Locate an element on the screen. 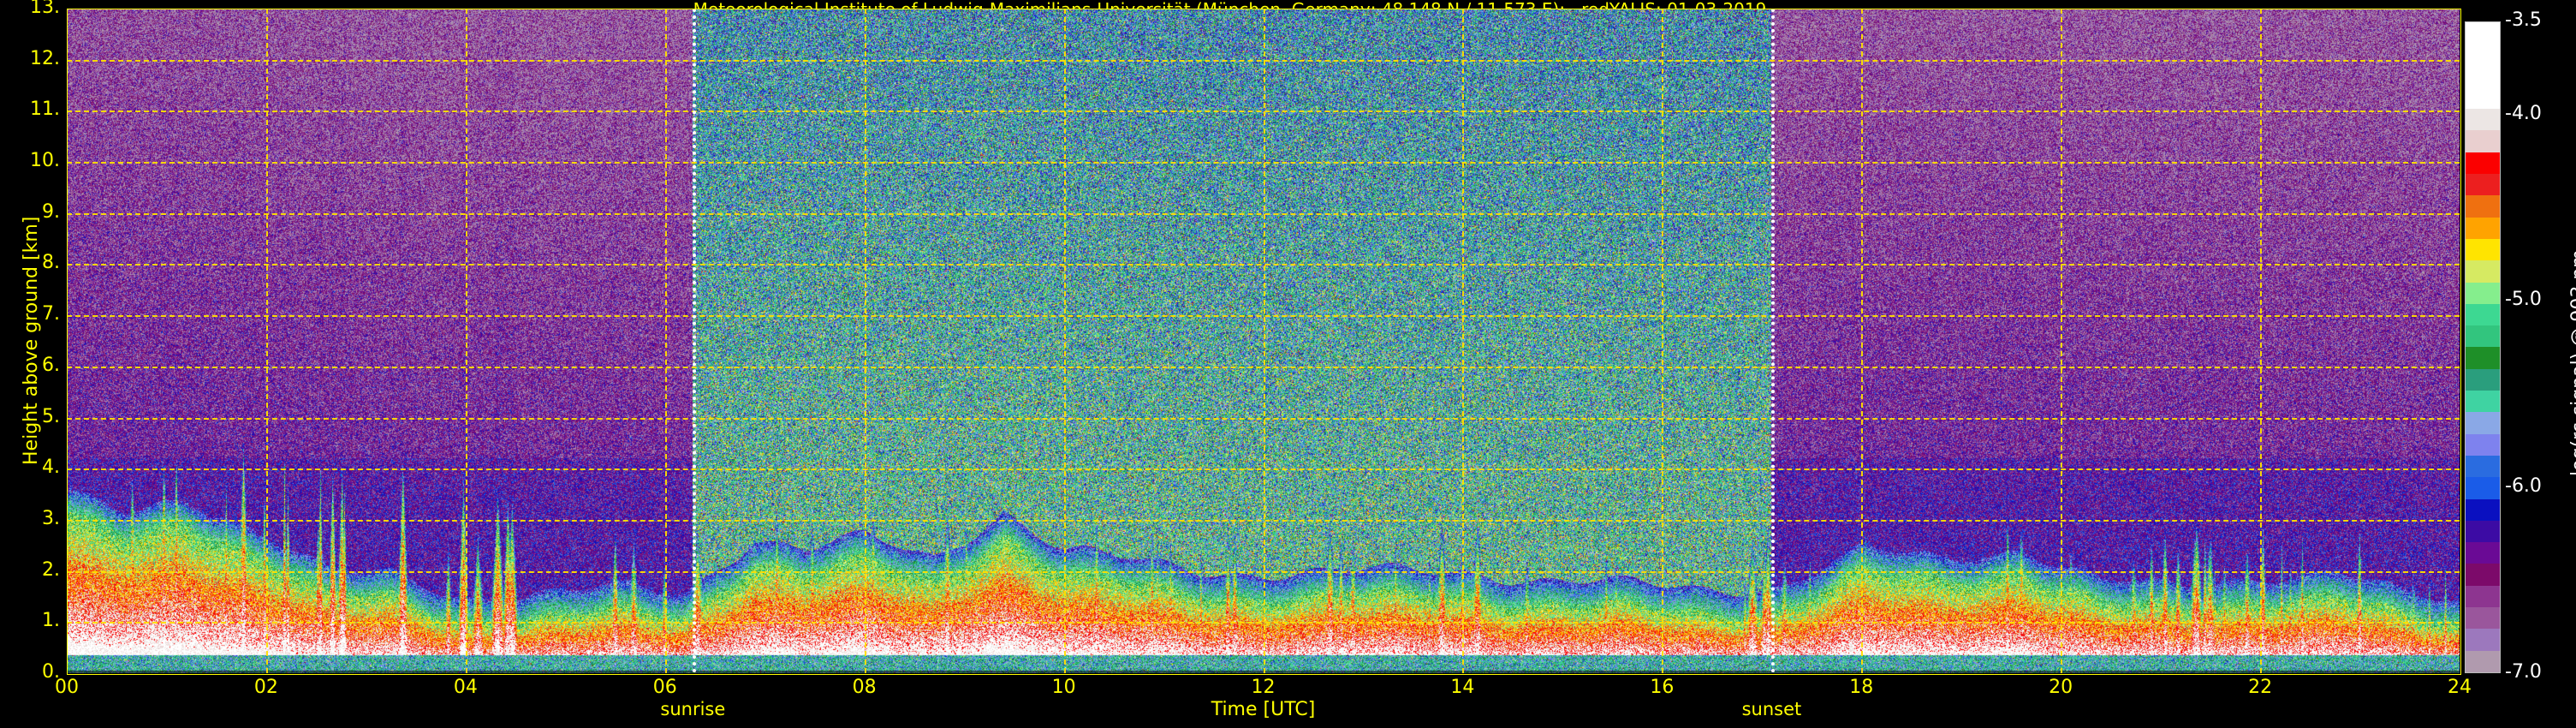  colorbar-title: log(rc-signal) @ 903 nm is located at coordinates (2572, 362).